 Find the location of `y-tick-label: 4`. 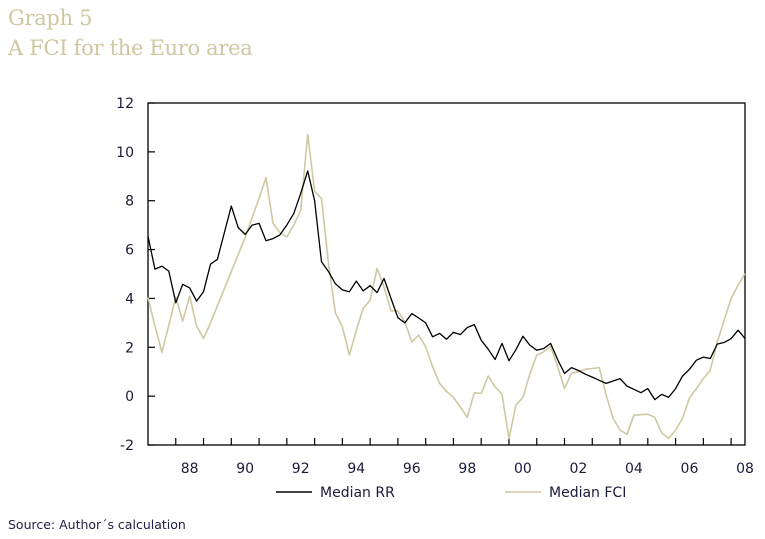

y-tick-label: 4 is located at coordinates (129, 299).